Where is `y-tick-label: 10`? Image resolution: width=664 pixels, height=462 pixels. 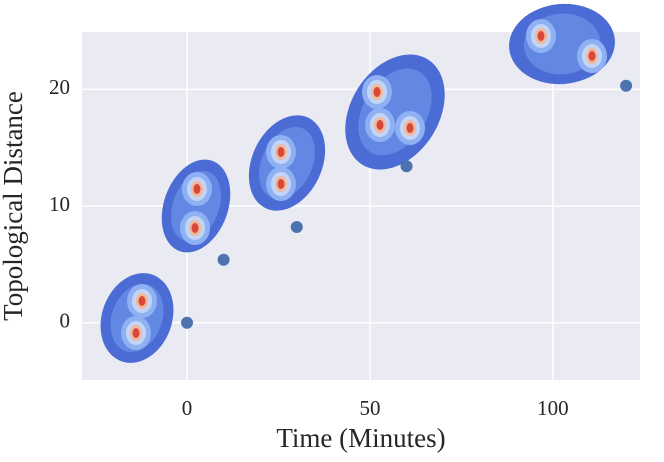
y-tick-label: 10 is located at coordinates (59, 204).